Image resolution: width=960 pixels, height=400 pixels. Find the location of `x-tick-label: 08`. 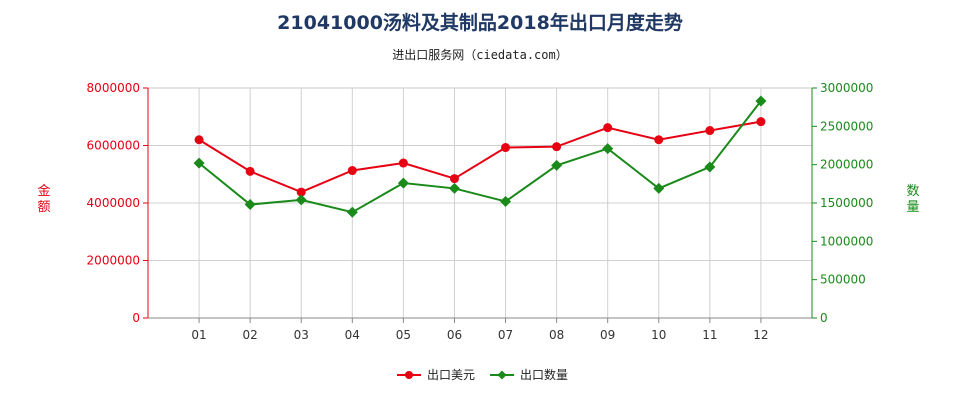

x-tick-label: 08 is located at coordinates (556, 335).